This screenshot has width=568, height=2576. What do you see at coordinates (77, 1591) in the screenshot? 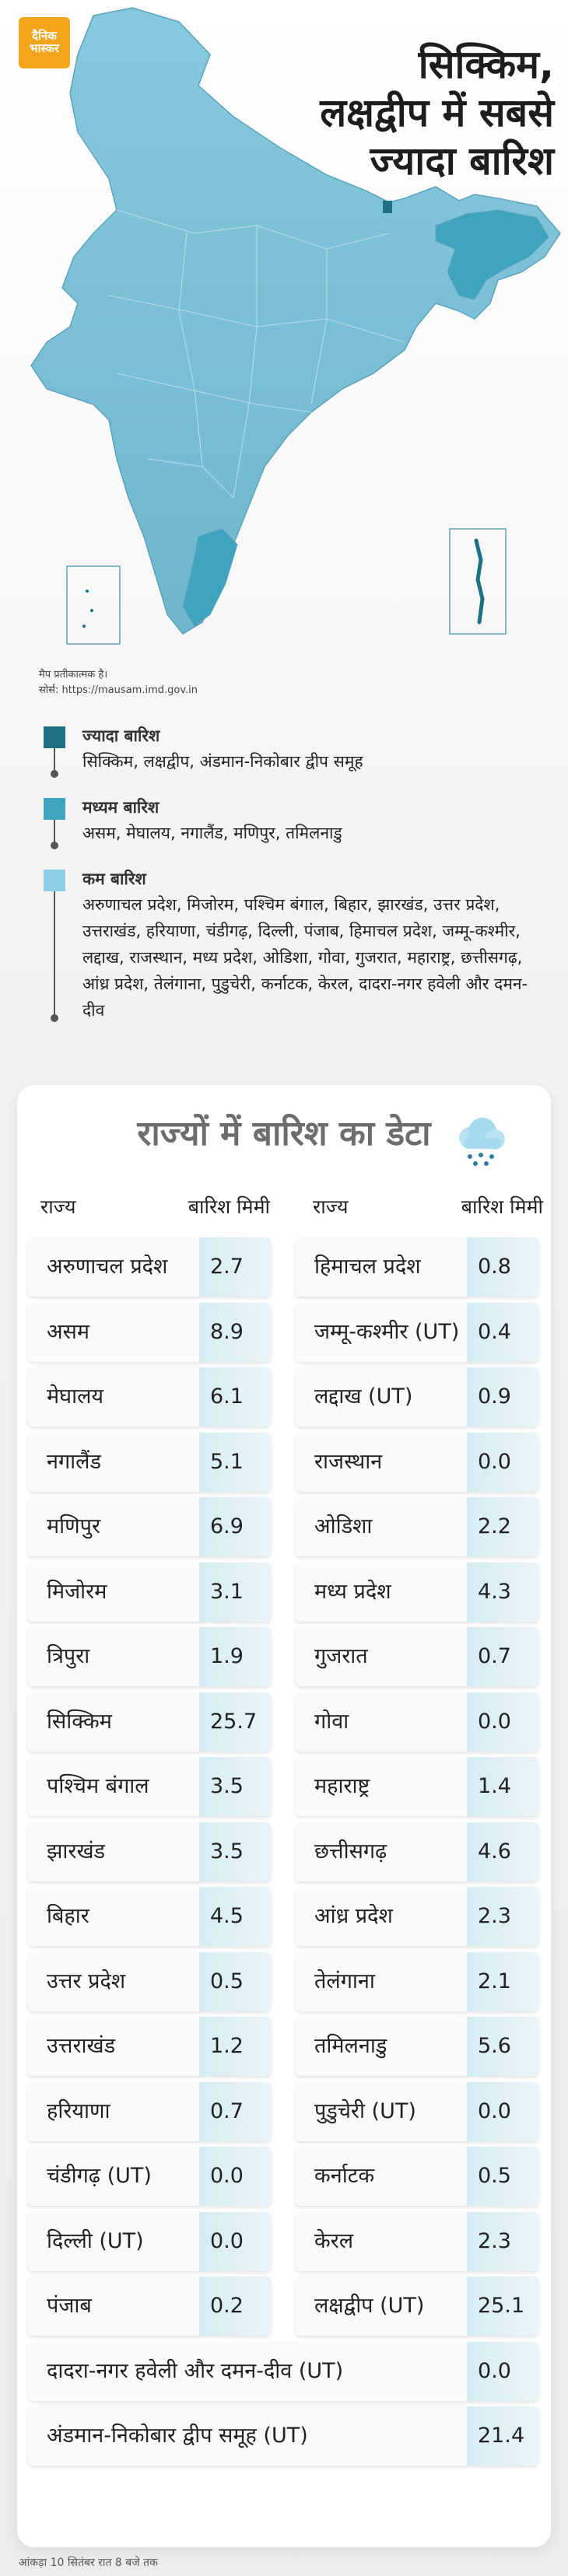
I see `state-name: मिजोरम` at bounding box center [77, 1591].